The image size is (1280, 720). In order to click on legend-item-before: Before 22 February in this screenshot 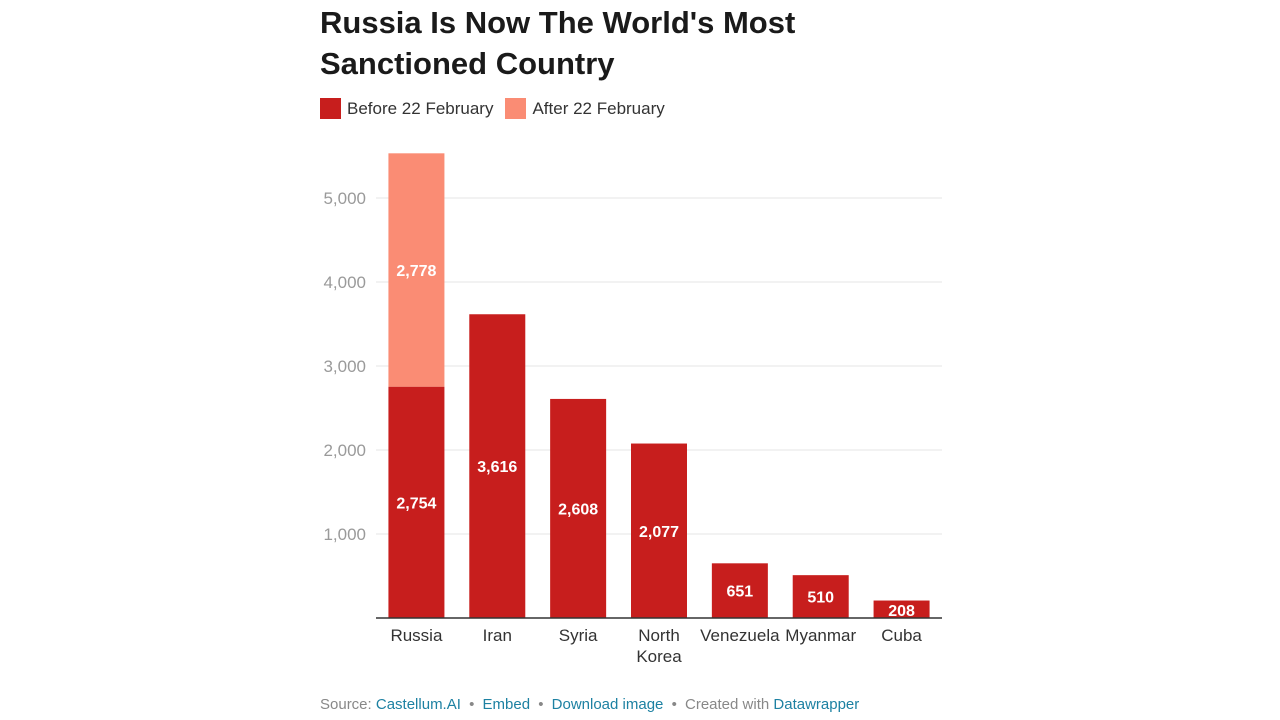, I will do `click(406, 108)`.